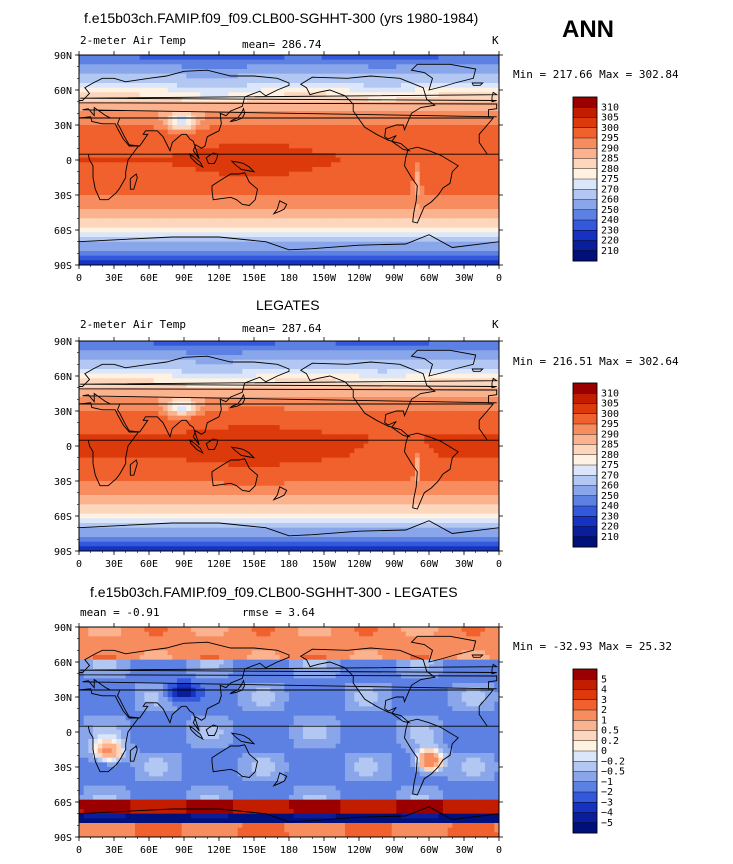  What do you see at coordinates (588, 29) in the screenshot?
I see `season-label: ANN` at bounding box center [588, 29].